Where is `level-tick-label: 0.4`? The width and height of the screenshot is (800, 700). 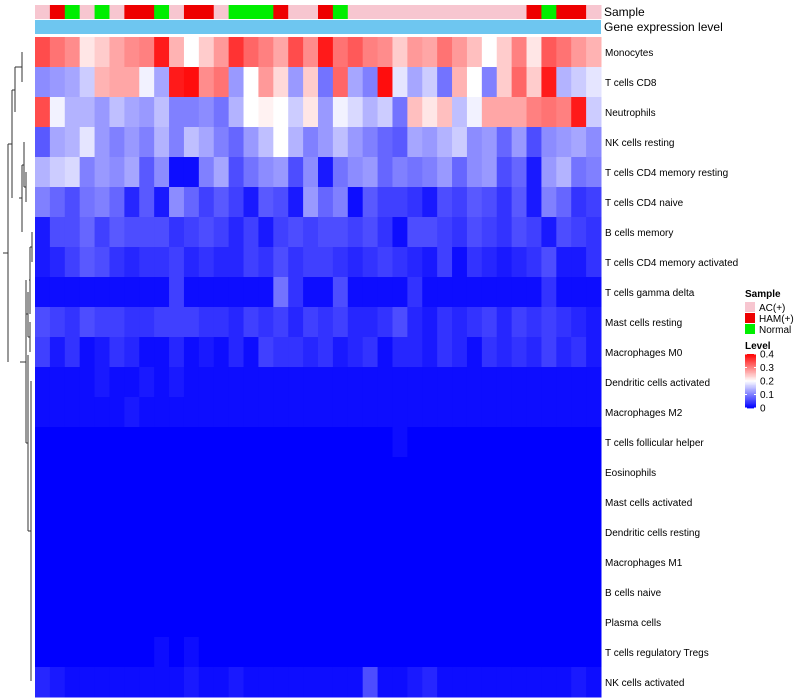
level-tick-label: 0.4 is located at coordinates (767, 355).